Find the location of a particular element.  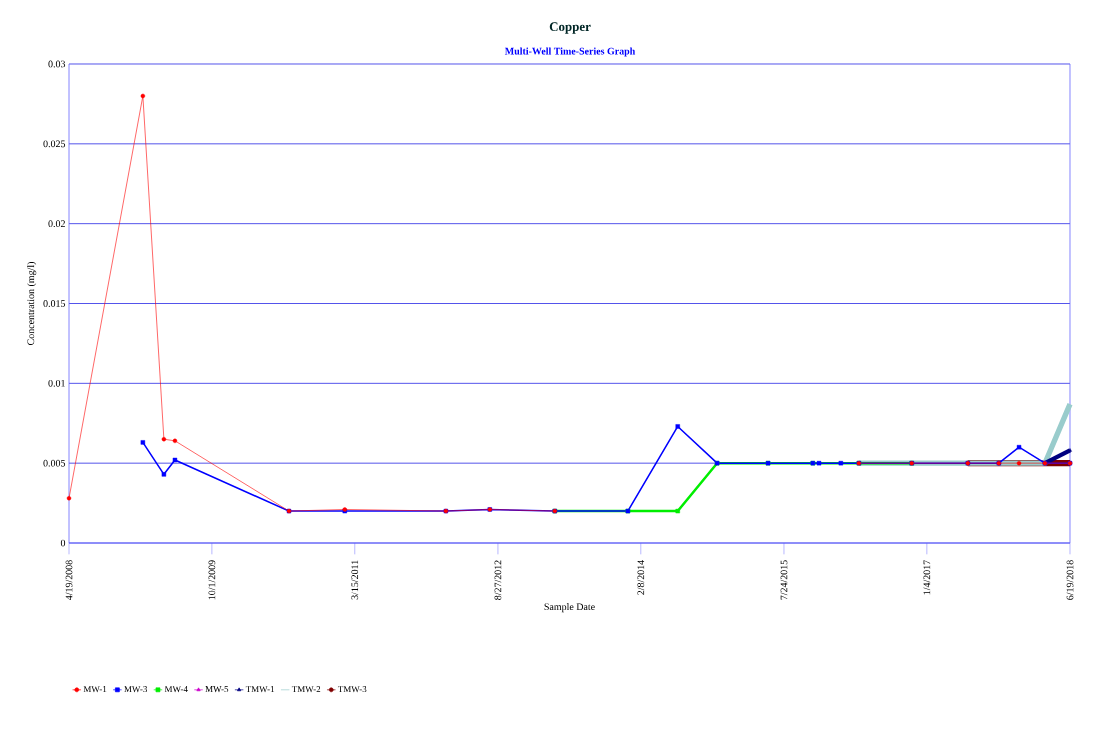

legend-label: TMW-3 is located at coordinates (352, 689).